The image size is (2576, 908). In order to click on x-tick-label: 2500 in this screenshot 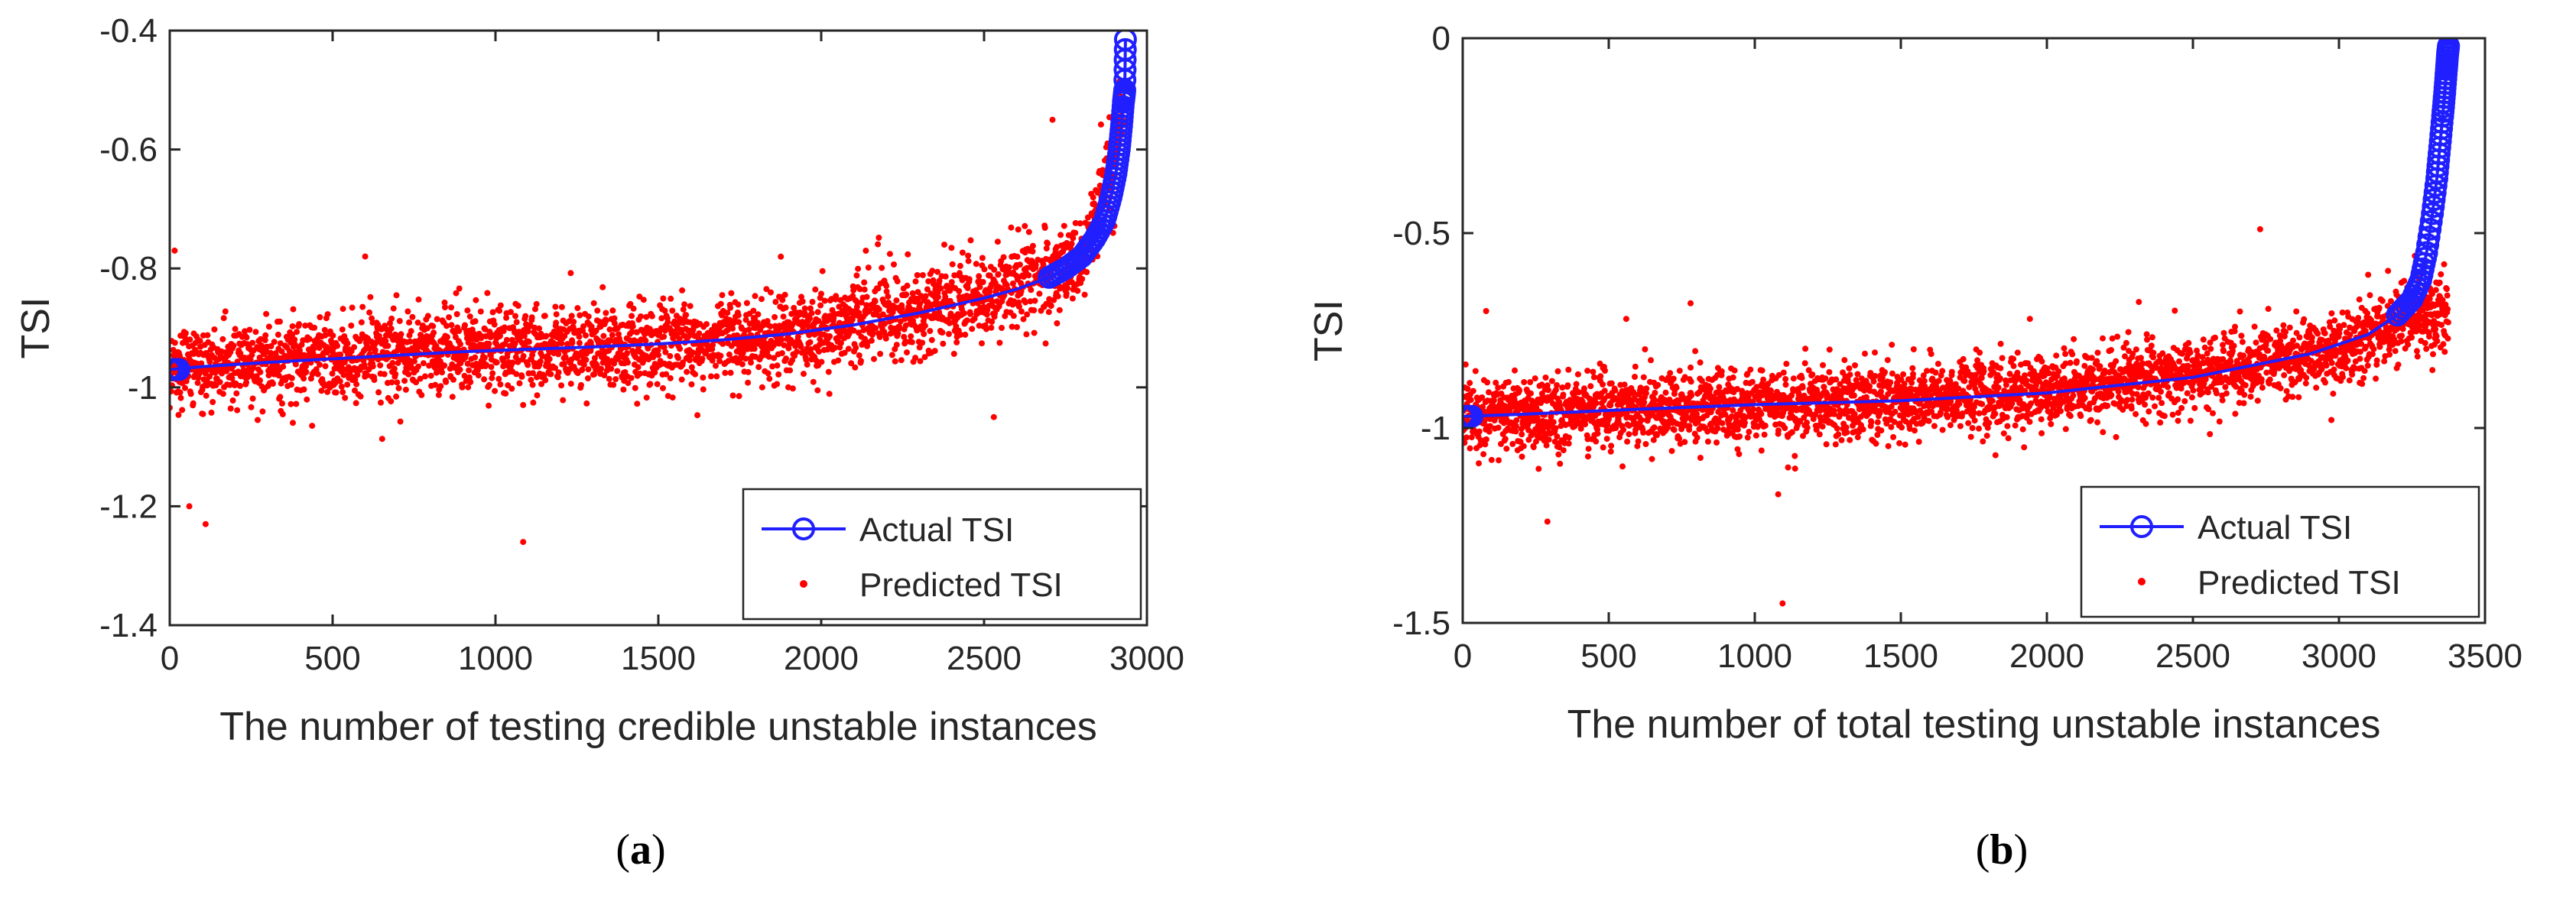, I will do `click(985, 658)`.